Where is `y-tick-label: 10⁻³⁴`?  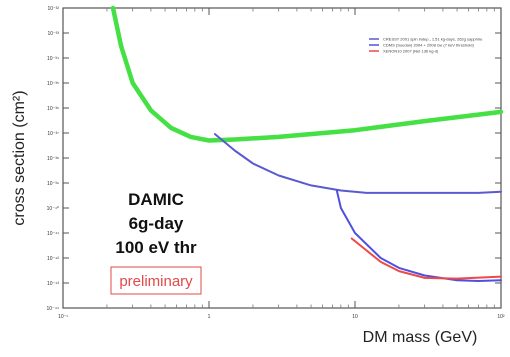 y-tick-label: 10⁻³⁴ is located at coordinates (53, 59).